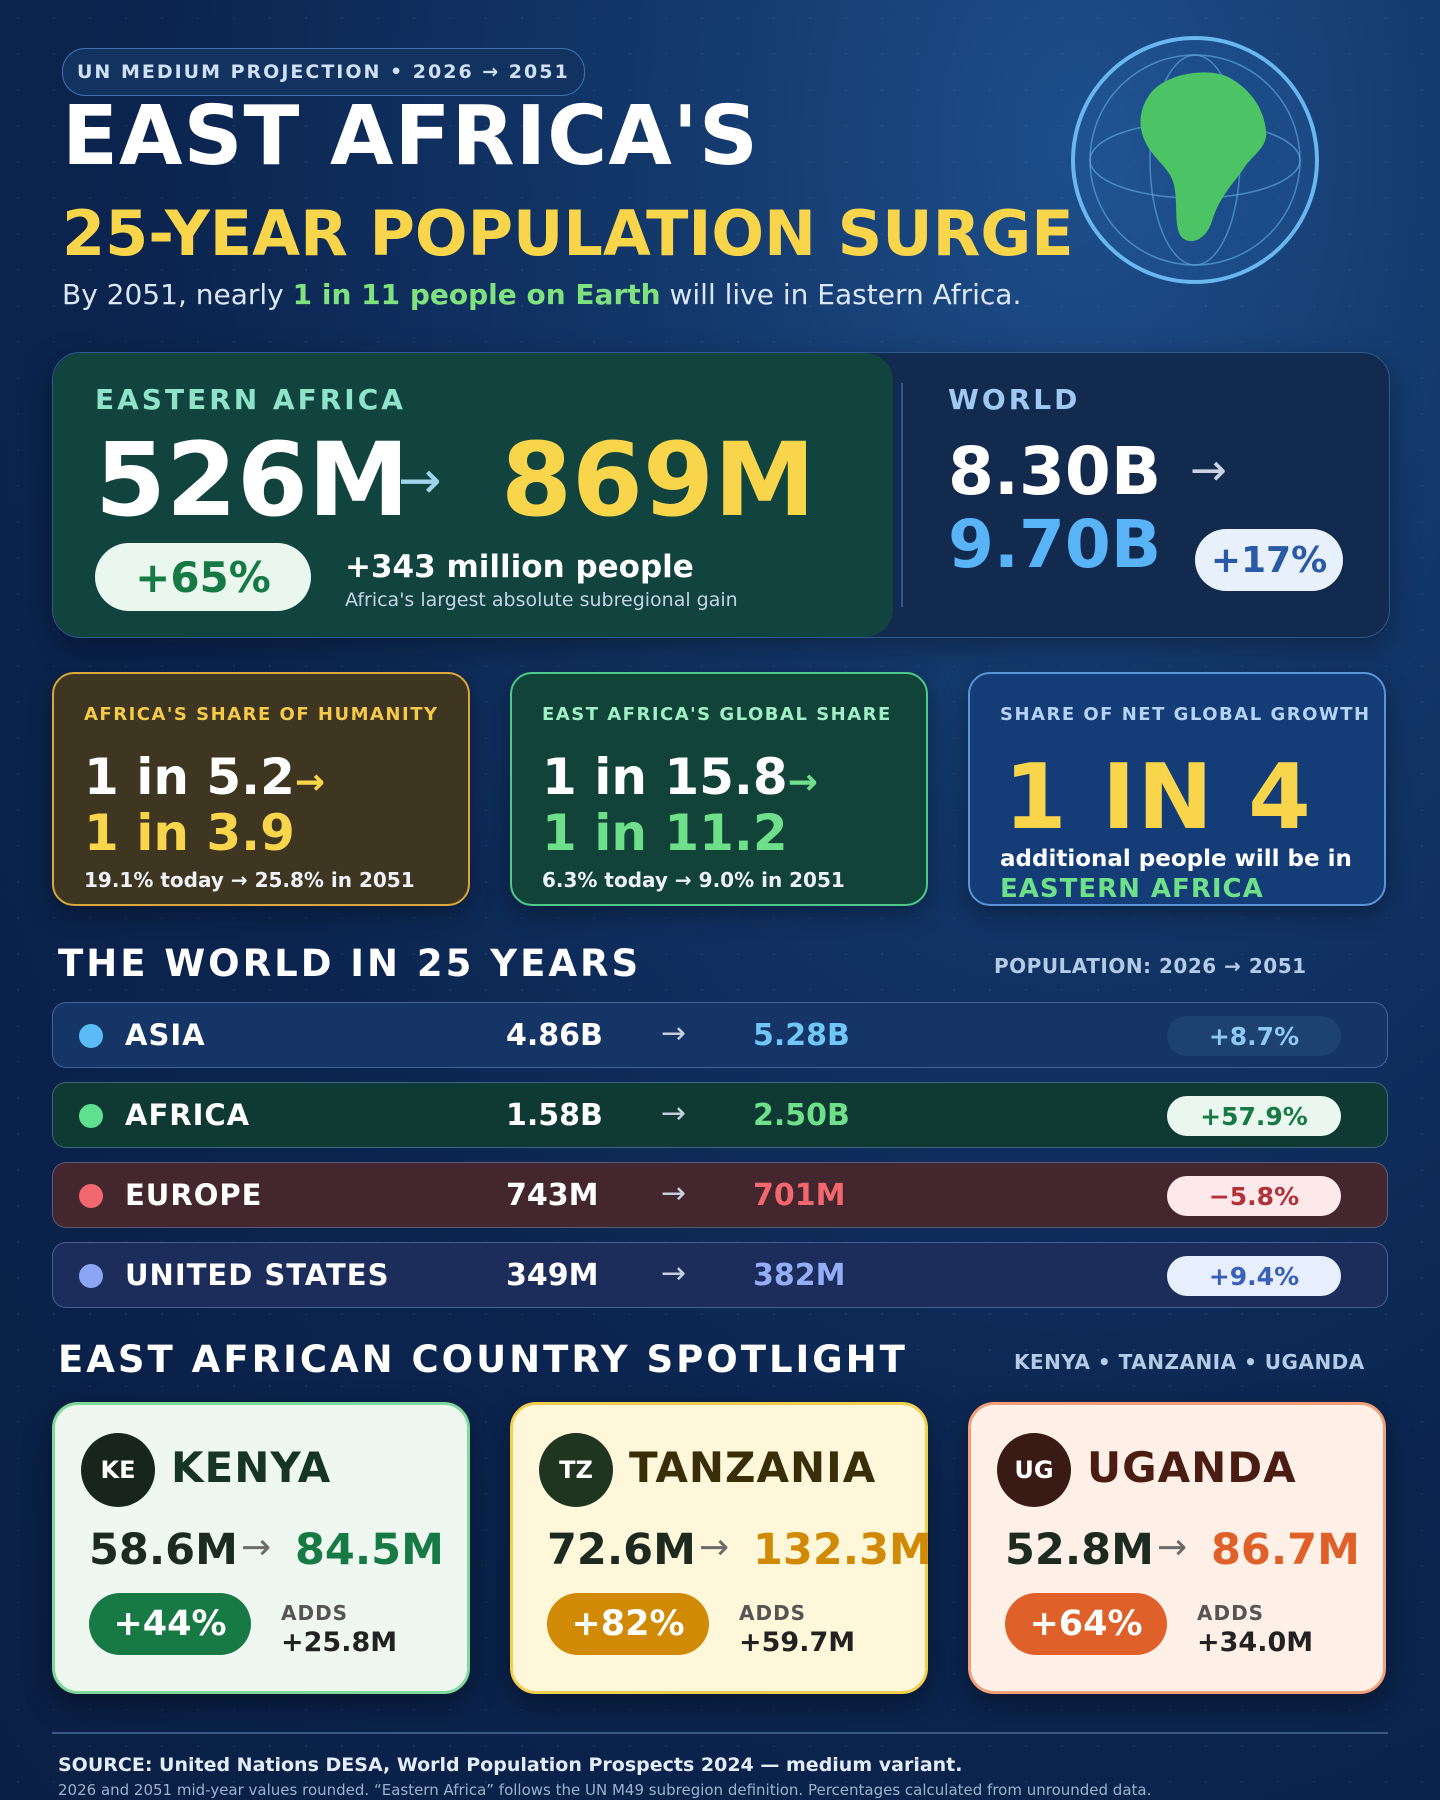  What do you see at coordinates (249, 880) in the screenshot?
I see `stat-footer: 19.1% today → 25.8% in 2051` at bounding box center [249, 880].